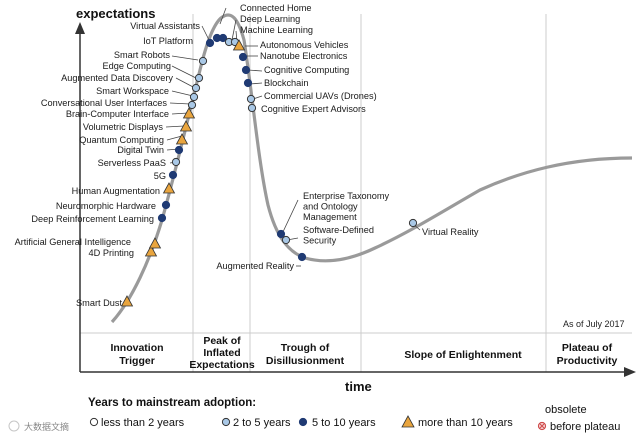 This screenshot has width=640, height=436. I want to click on x-axis-title: time, so click(358, 386).